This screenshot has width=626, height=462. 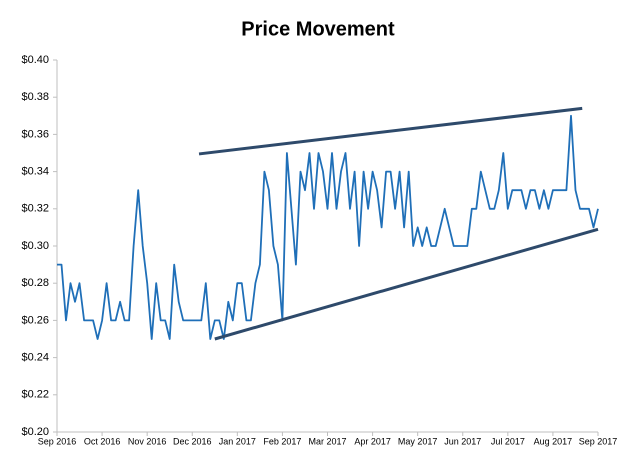 I want to click on x-tick-label: Mar 2017, so click(x=327, y=441).